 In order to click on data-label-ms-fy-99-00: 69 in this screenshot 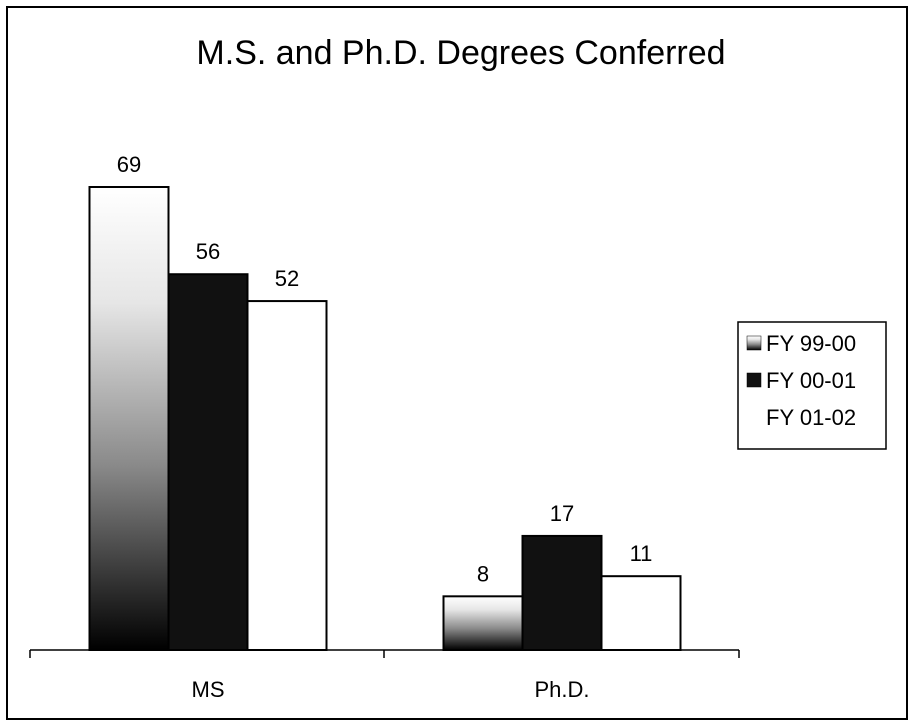, I will do `click(129, 164)`.